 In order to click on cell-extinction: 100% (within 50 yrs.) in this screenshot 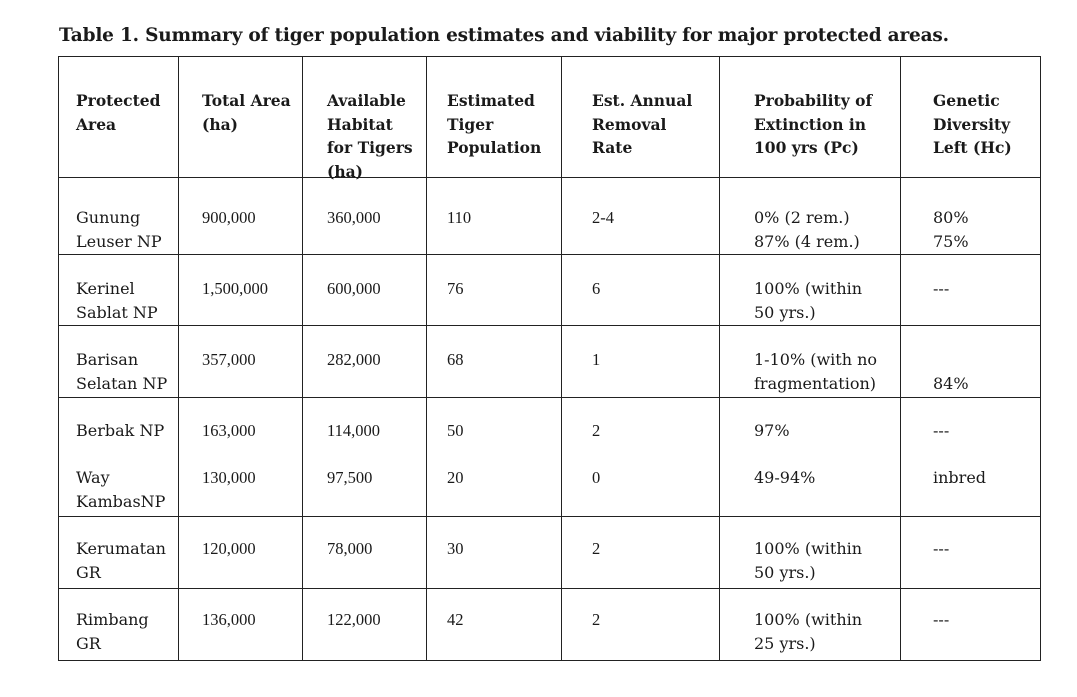, I will do `click(808, 300)`.